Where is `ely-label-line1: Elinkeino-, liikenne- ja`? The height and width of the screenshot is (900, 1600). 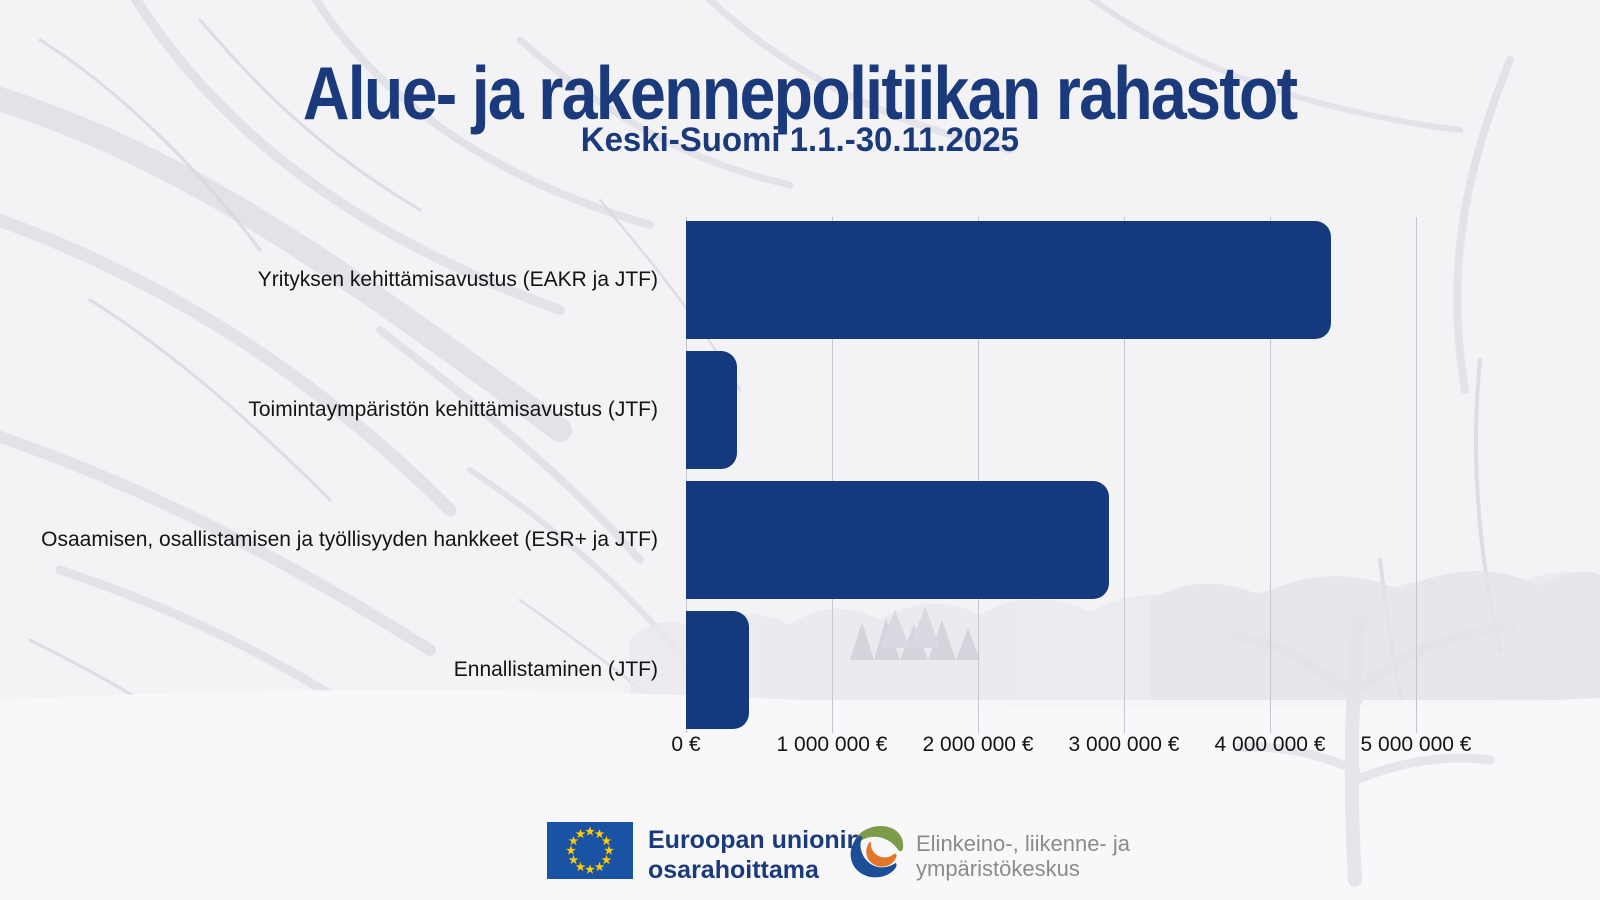
ely-label-line1: Elinkeino-, liikenne- ja is located at coordinates (1023, 843).